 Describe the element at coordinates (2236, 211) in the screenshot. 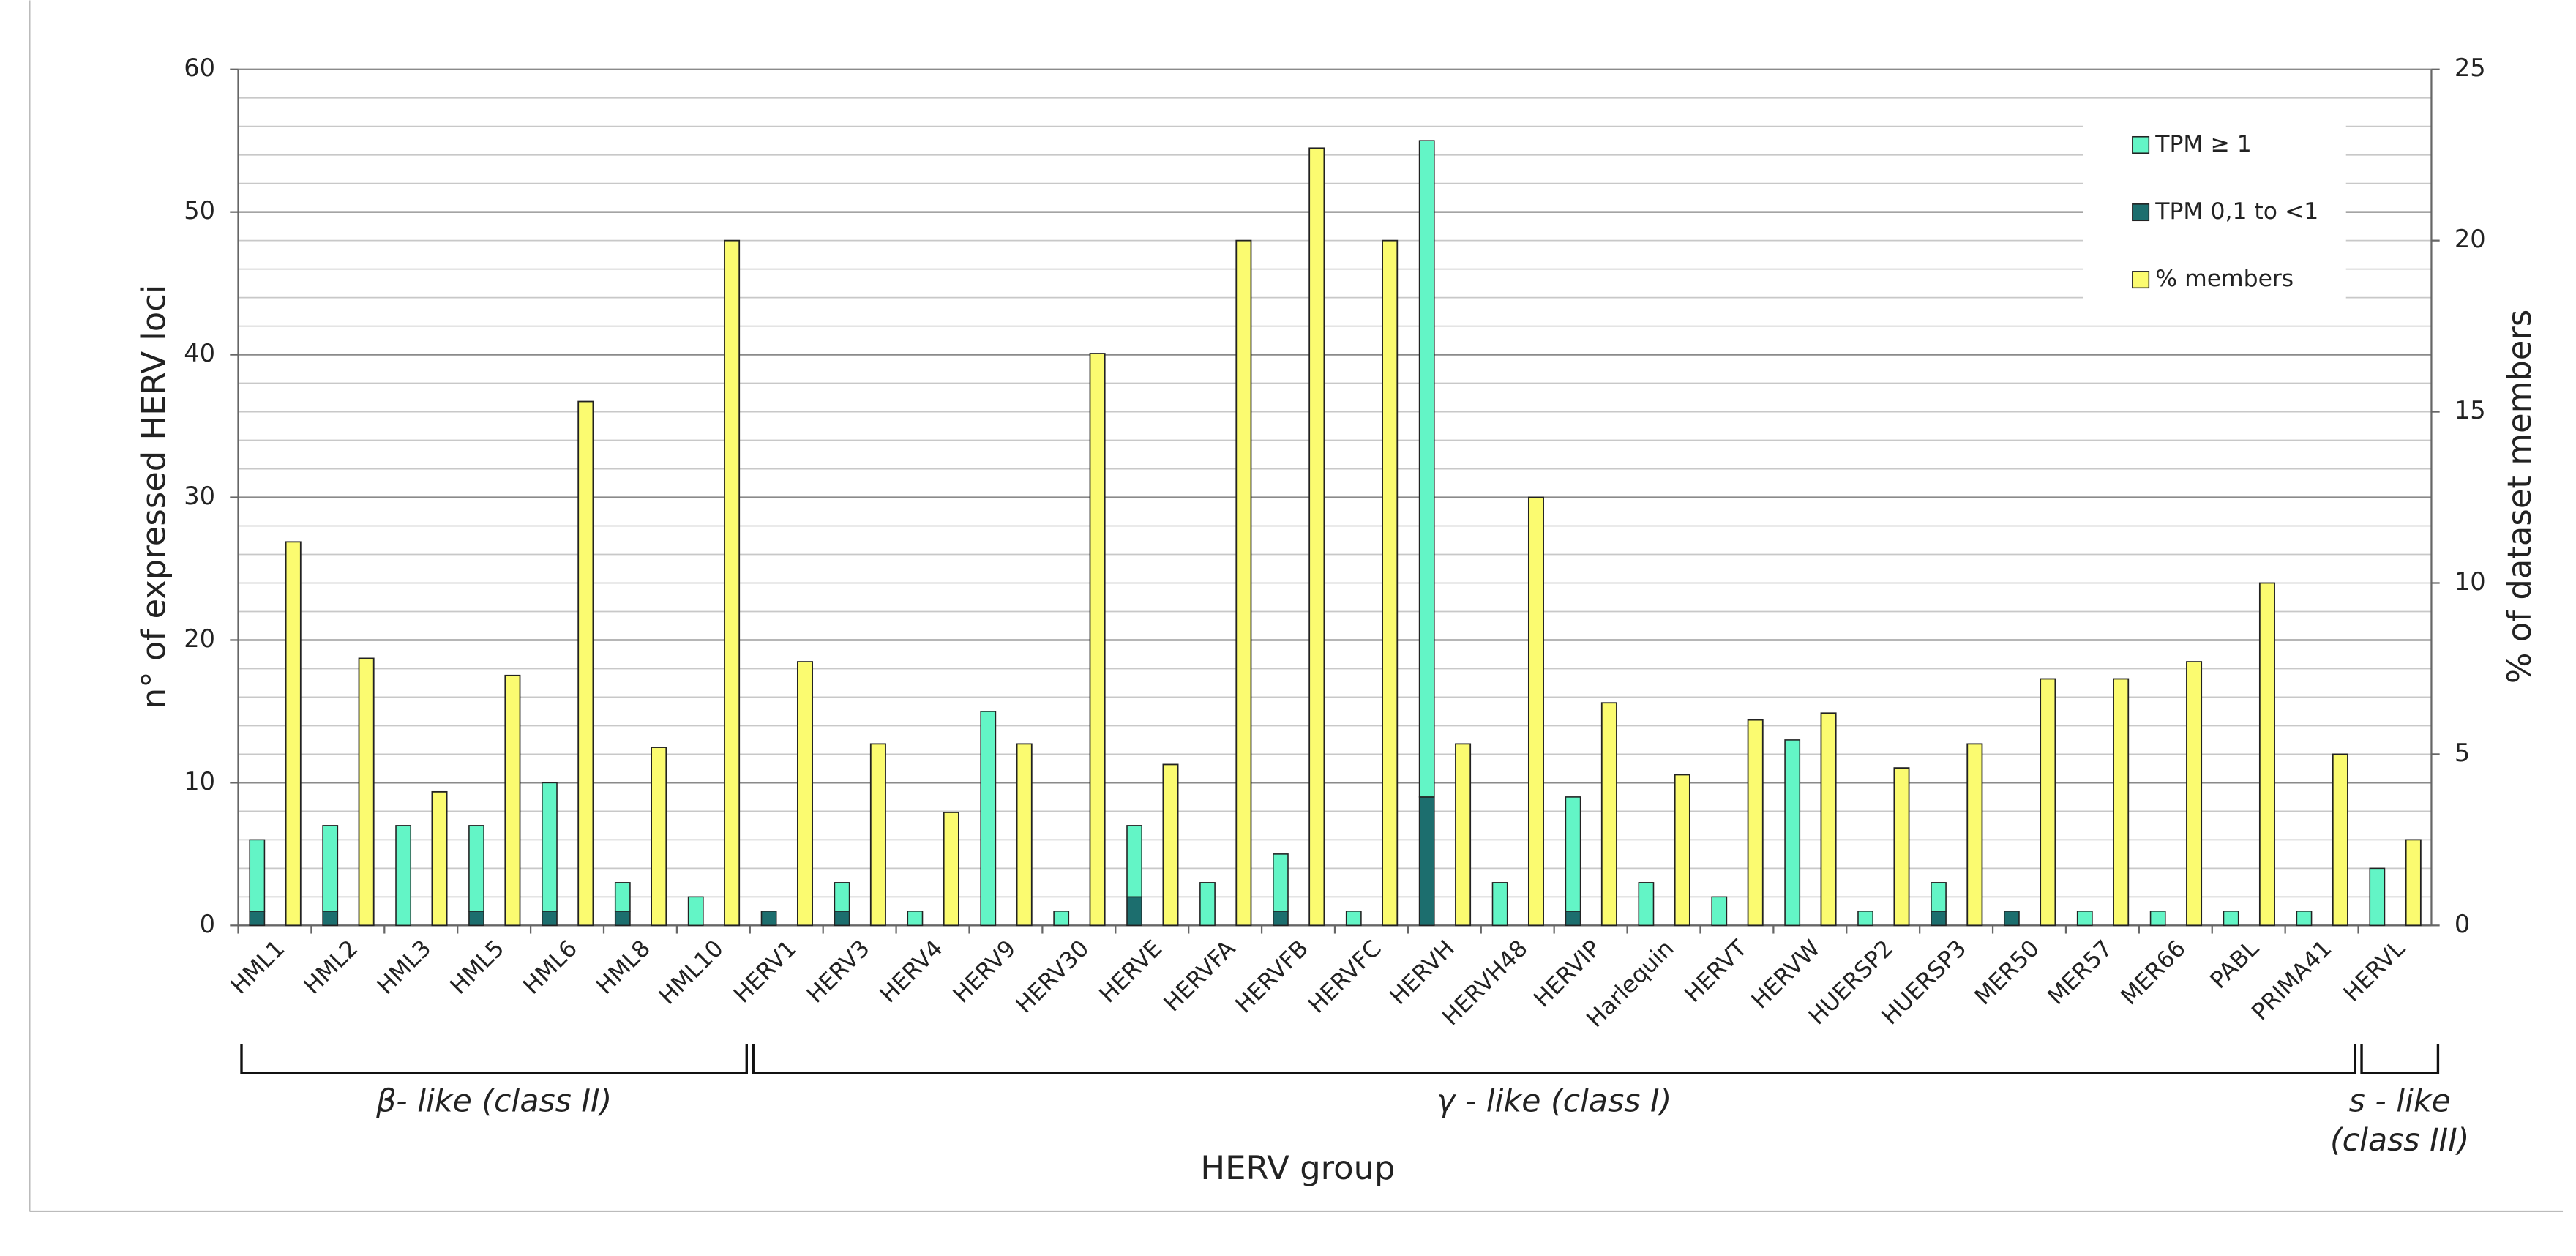

I see `legend-label: TPM 0,1 to <1` at that location.